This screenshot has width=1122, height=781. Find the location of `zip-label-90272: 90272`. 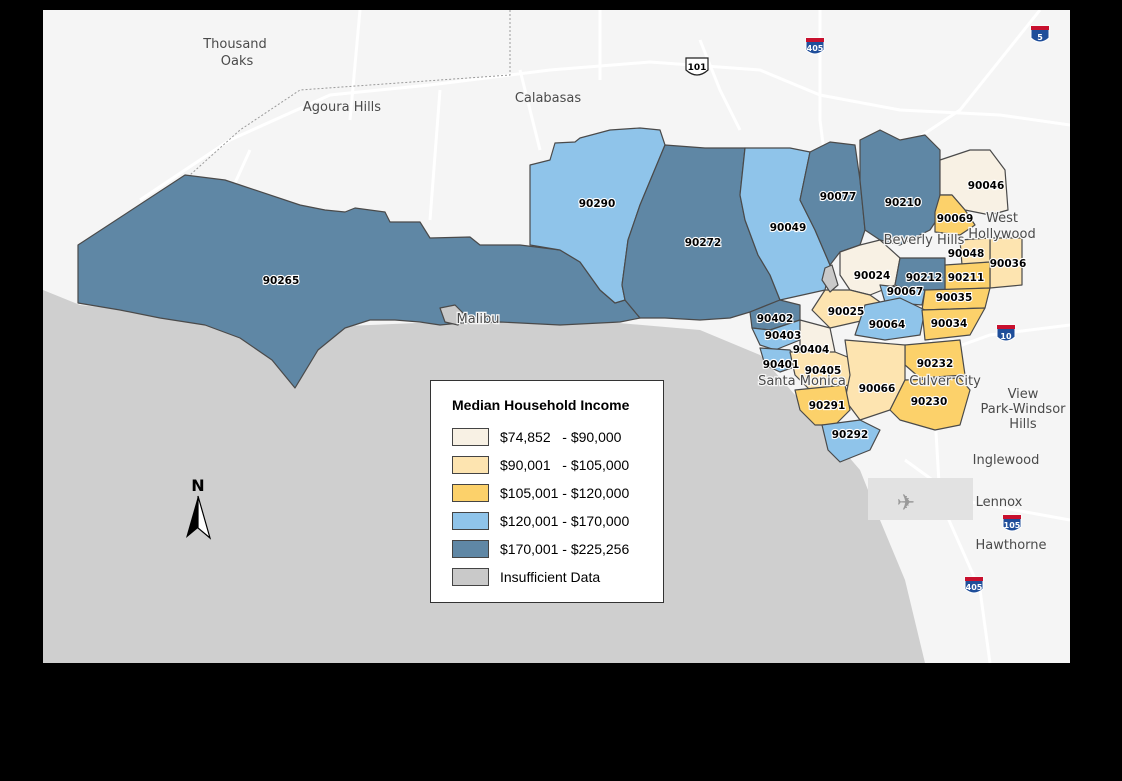

zip-label-90272: 90272 is located at coordinates (703, 243).